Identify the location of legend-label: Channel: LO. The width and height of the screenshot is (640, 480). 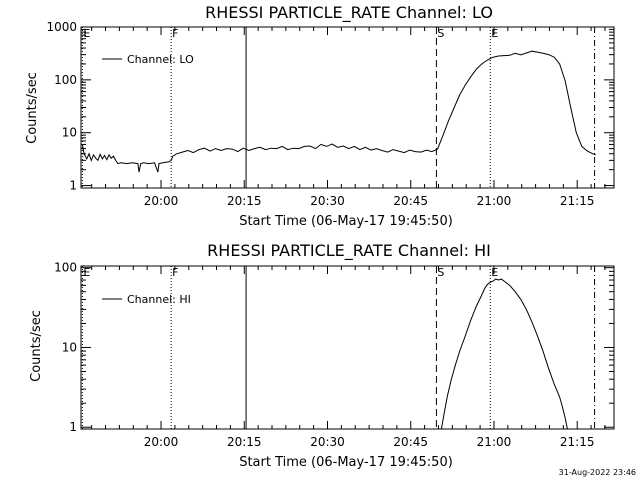
(160, 59).